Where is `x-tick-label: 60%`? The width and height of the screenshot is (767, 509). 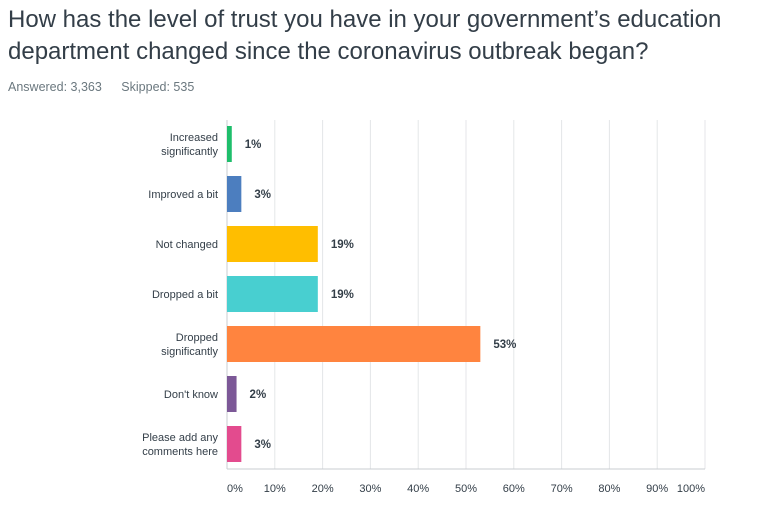
x-tick-label: 60% is located at coordinates (514, 489).